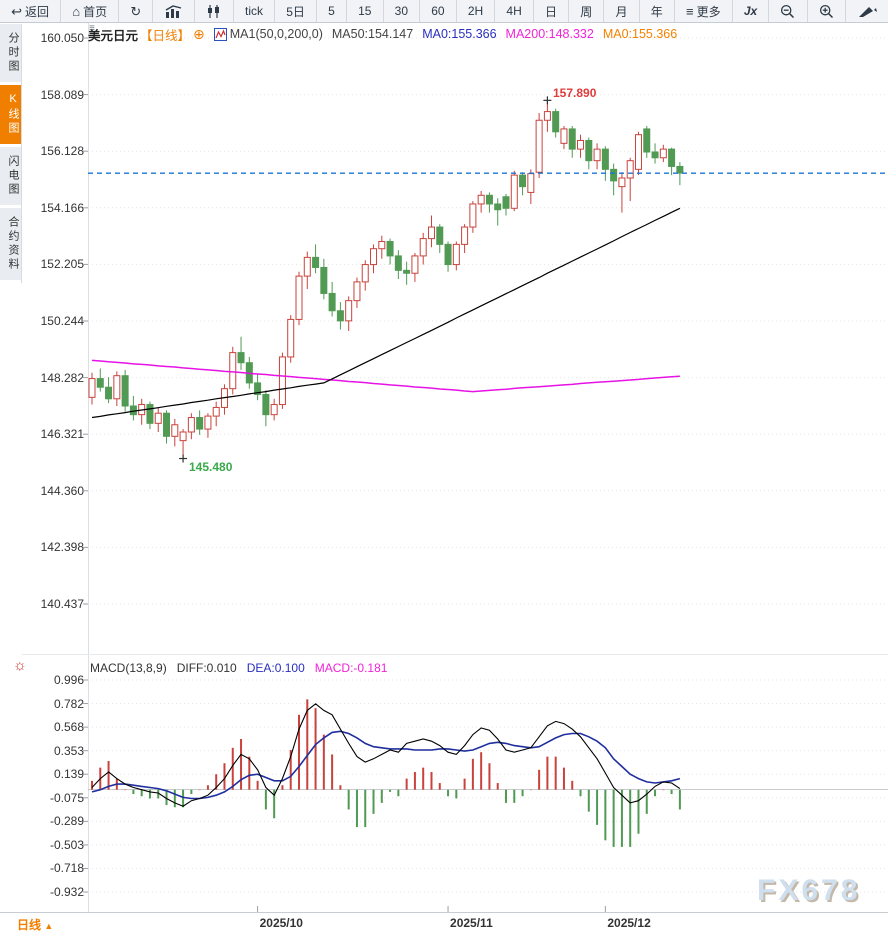 The image size is (888, 935). Describe the element at coordinates (66, 821) in the screenshot. I see `macd-axis-label: -0.289` at that location.